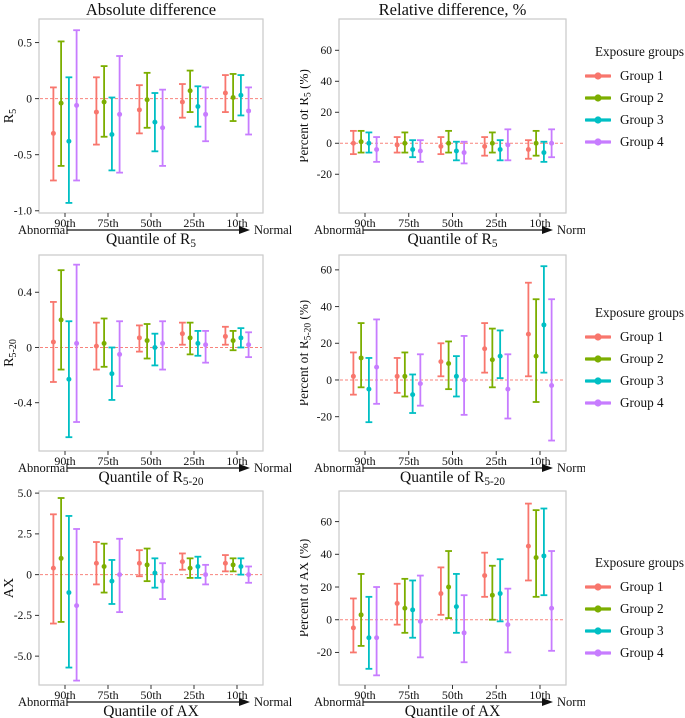 This screenshot has width=685, height=718. I want to click on x-tick-label: 10th, so click(236, 695).